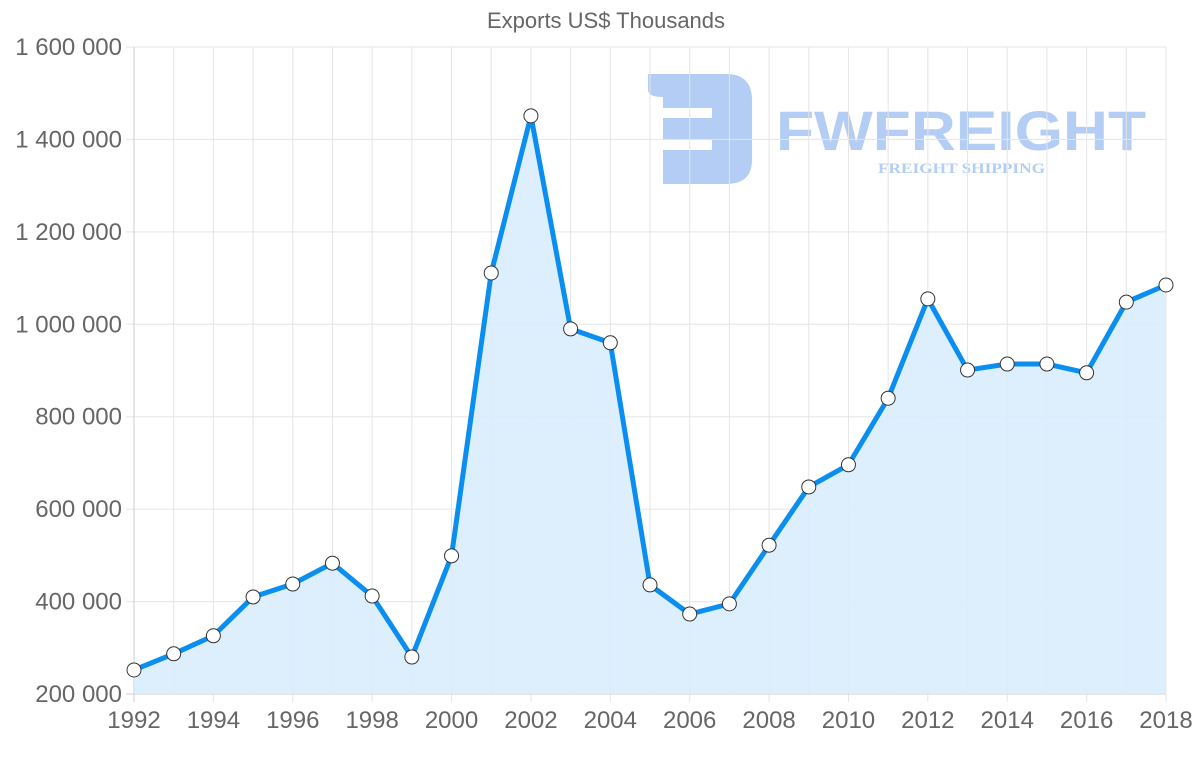  What do you see at coordinates (961, 130) in the screenshot?
I see `watermark-brand-text: FWFREIGHT` at bounding box center [961, 130].